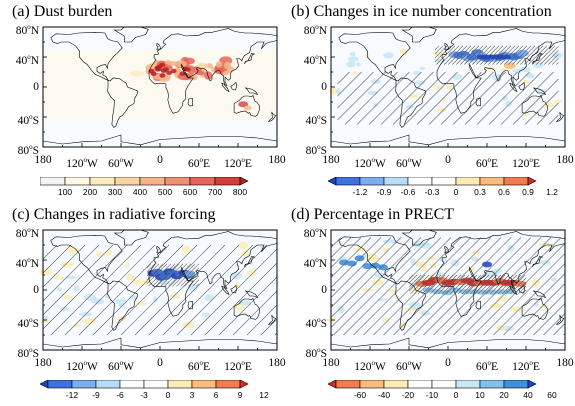 This screenshot has width=575, height=406. I want to click on panel-title: (c) Changes in radiative forcing, so click(114, 214).